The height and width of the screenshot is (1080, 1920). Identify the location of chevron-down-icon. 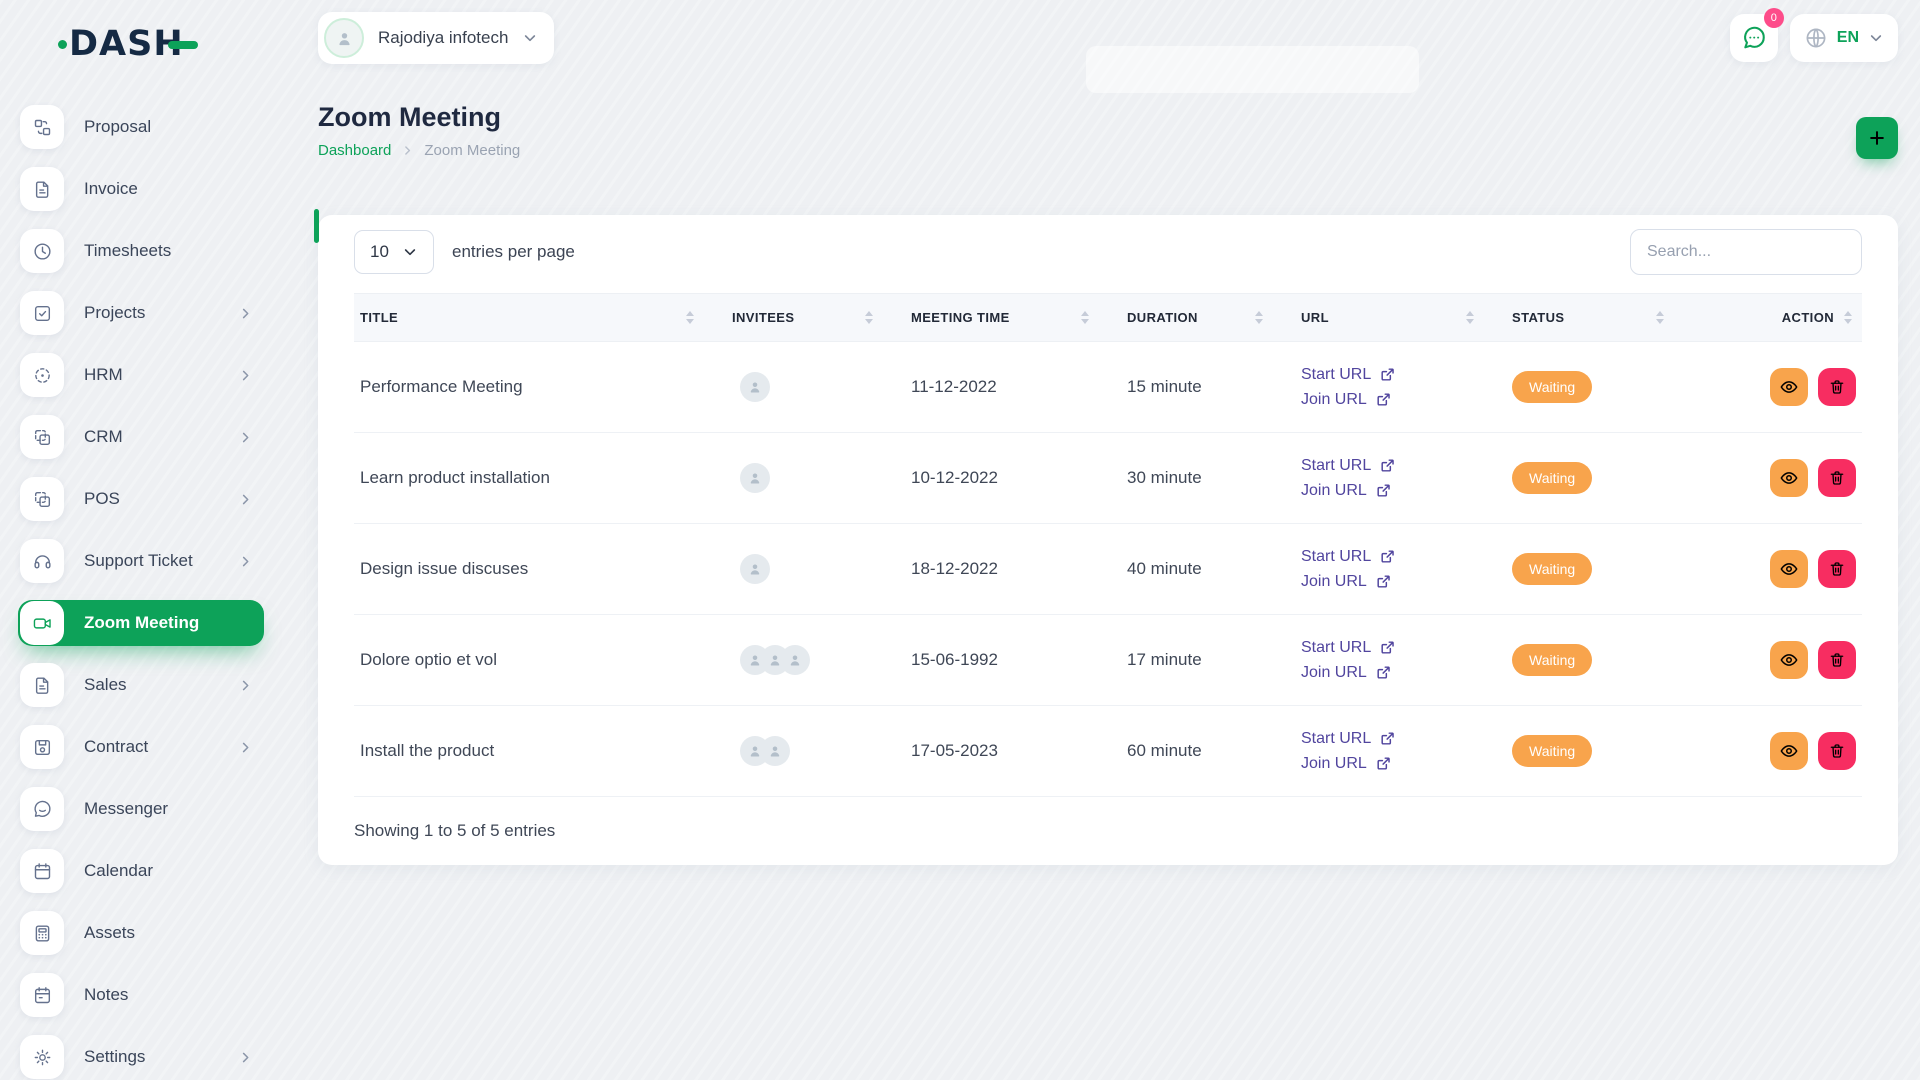
(410, 252).